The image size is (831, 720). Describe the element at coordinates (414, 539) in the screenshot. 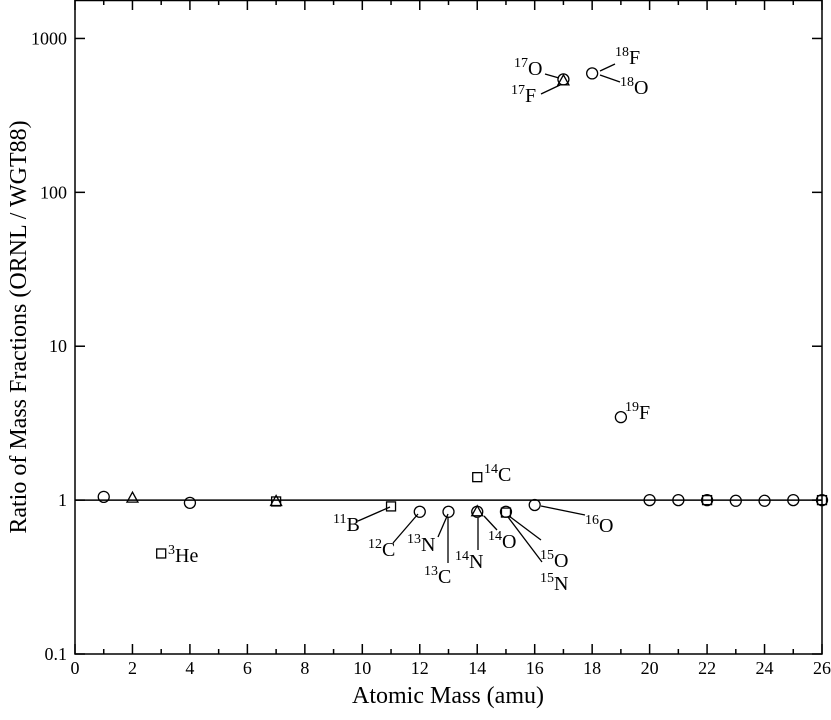

I see `annotation-mass: 13` at that location.